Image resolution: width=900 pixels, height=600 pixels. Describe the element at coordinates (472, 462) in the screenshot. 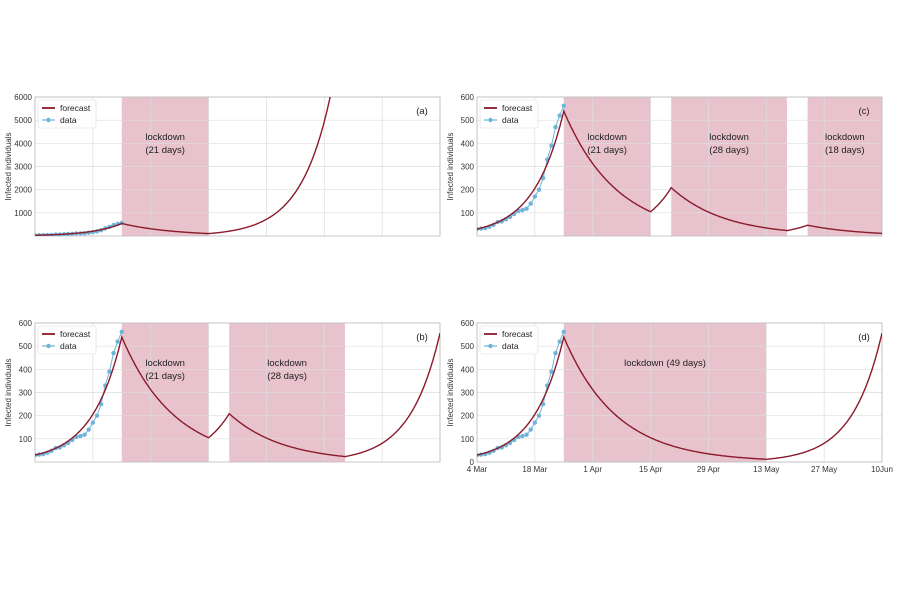

I see `y-tick-label: 0` at that location.